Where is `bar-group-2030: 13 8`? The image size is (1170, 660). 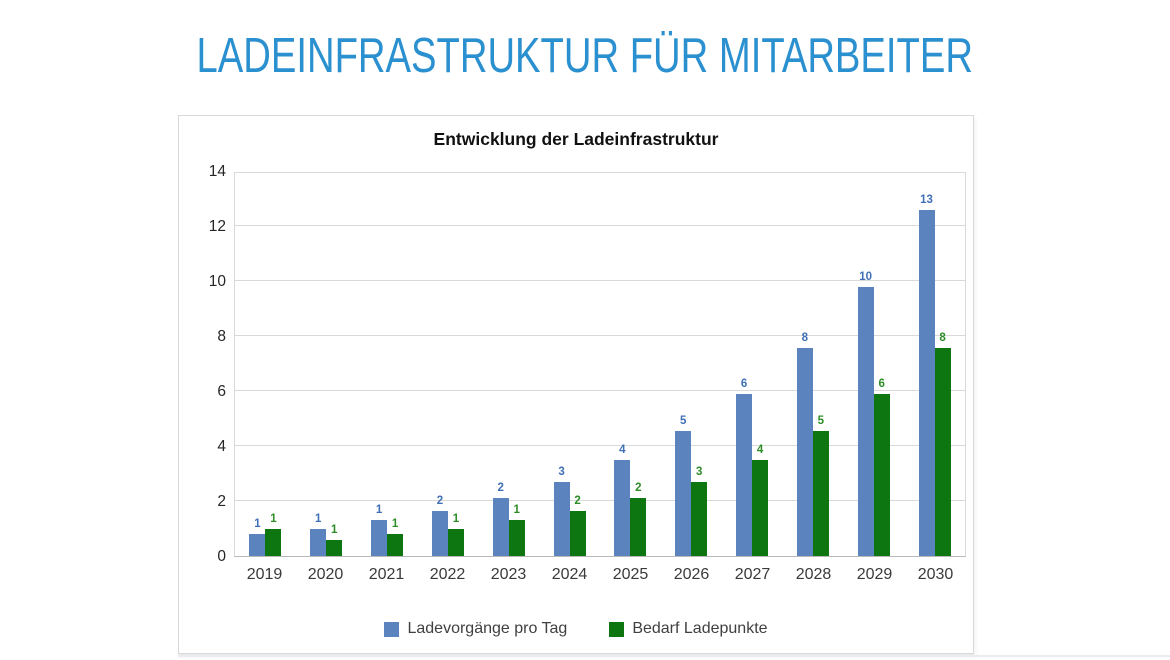
bar-group-2030: 13 8 is located at coordinates (934, 364).